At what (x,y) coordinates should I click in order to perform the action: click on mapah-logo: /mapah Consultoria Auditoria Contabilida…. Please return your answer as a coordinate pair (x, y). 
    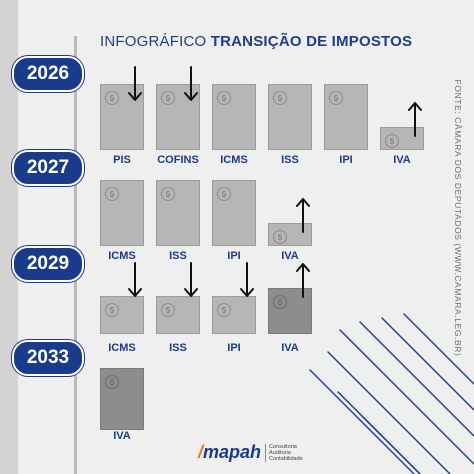
    Looking at the image, I should click on (250, 452).